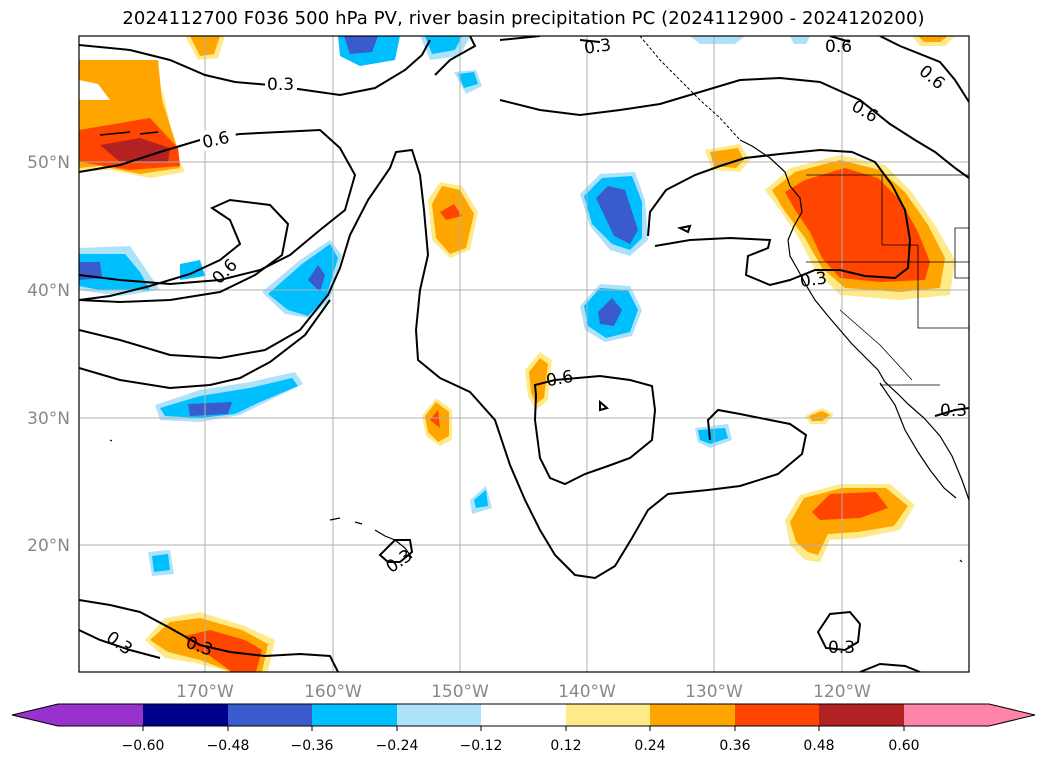 This screenshot has height=765, width=1047. Describe the element at coordinates (48, 291) in the screenshot. I see `lat-label: 40°N` at that location.